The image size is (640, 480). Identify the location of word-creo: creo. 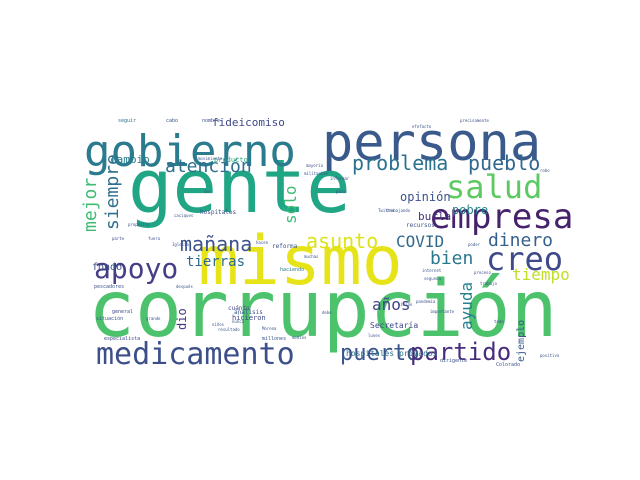
(524, 259).